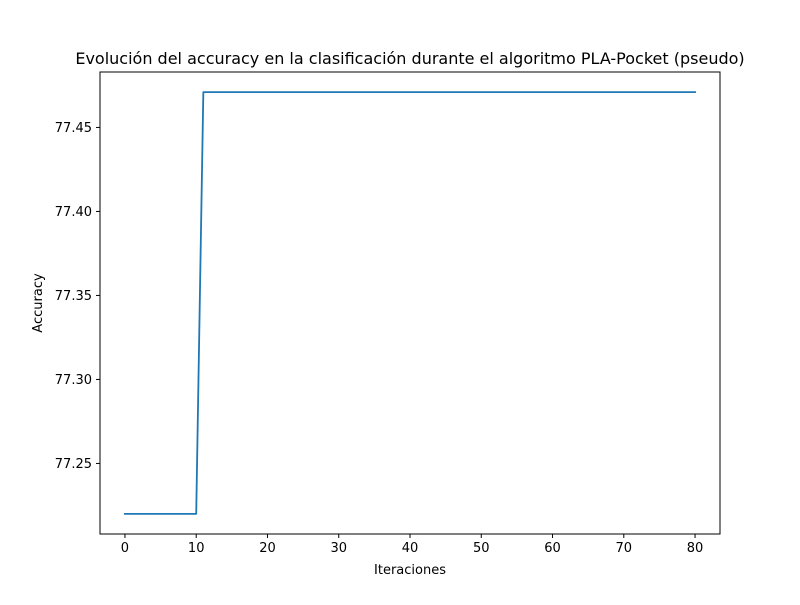 This screenshot has width=800, height=605. What do you see at coordinates (73, 128) in the screenshot?
I see `y-tick-label: 77.45` at bounding box center [73, 128].